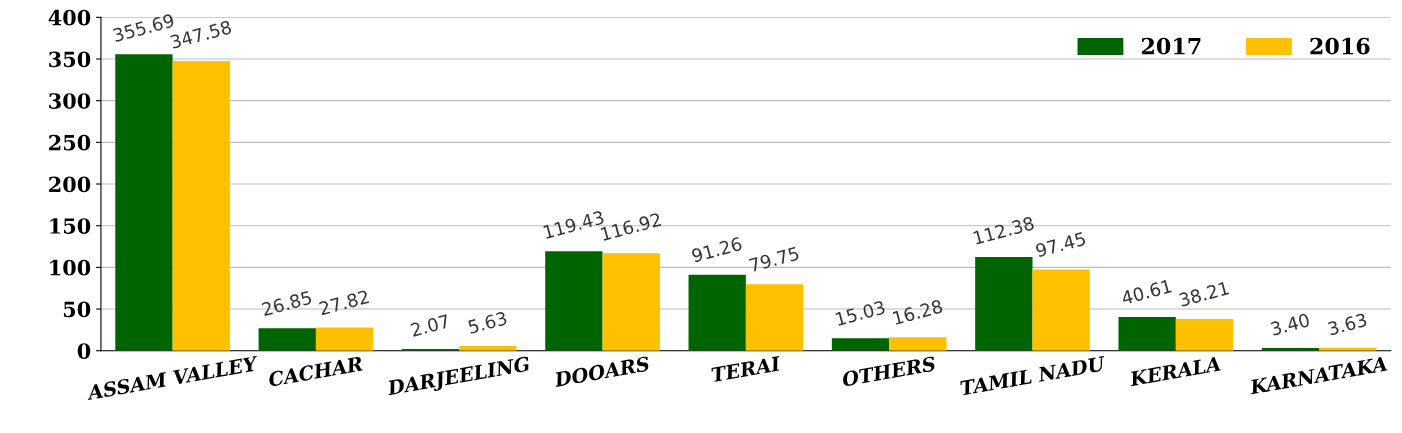 The width and height of the screenshot is (1402, 433). Describe the element at coordinates (1060, 244) in the screenshot. I see `data-label: 97.45` at that location.